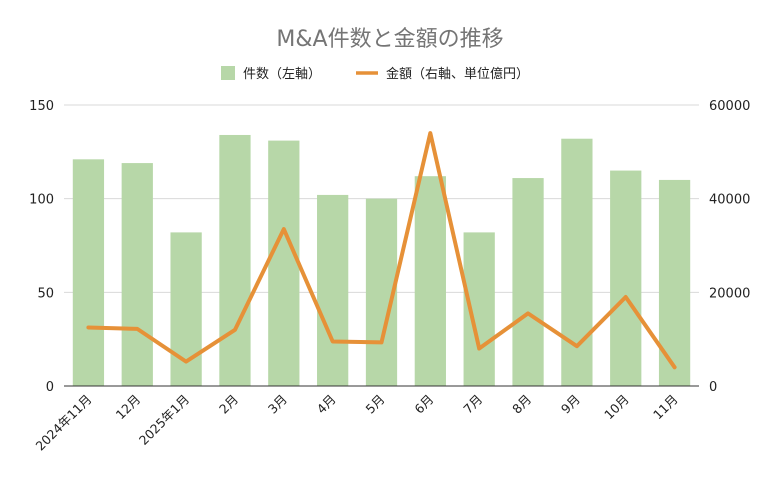  What do you see at coordinates (729, 247) in the screenshot?
I see `right-axis-ticks: 0 20000 40000 60000` at bounding box center [729, 247].